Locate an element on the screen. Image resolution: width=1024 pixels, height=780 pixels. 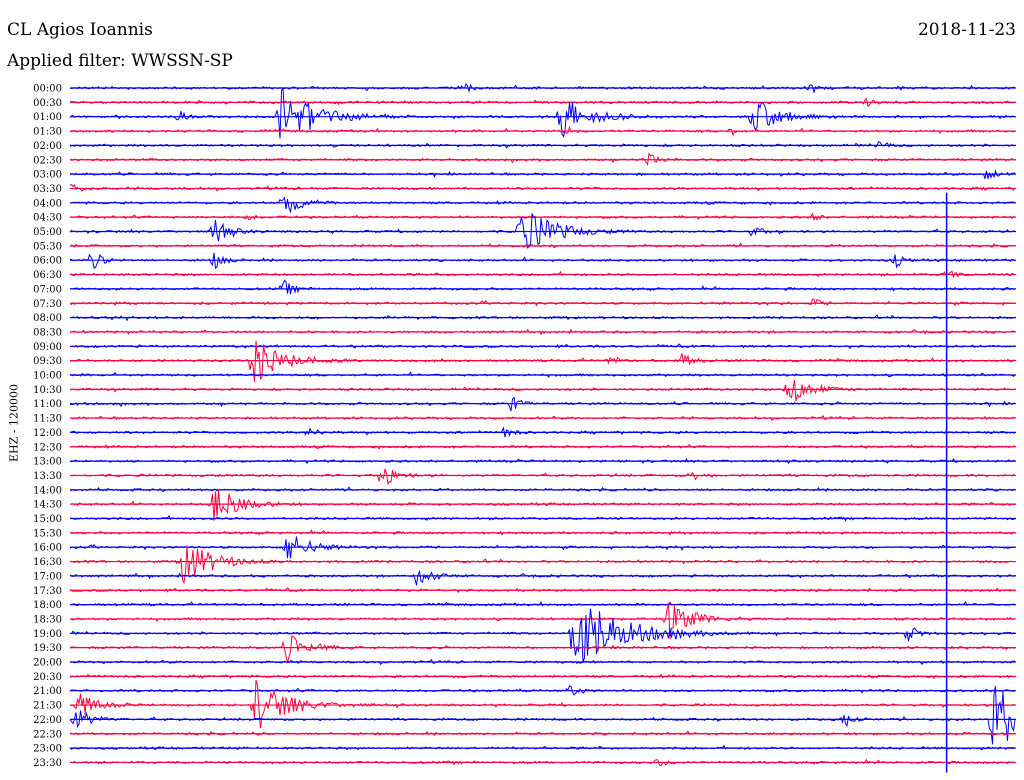
row-time-label: 23:30 is located at coordinates (47, 763).